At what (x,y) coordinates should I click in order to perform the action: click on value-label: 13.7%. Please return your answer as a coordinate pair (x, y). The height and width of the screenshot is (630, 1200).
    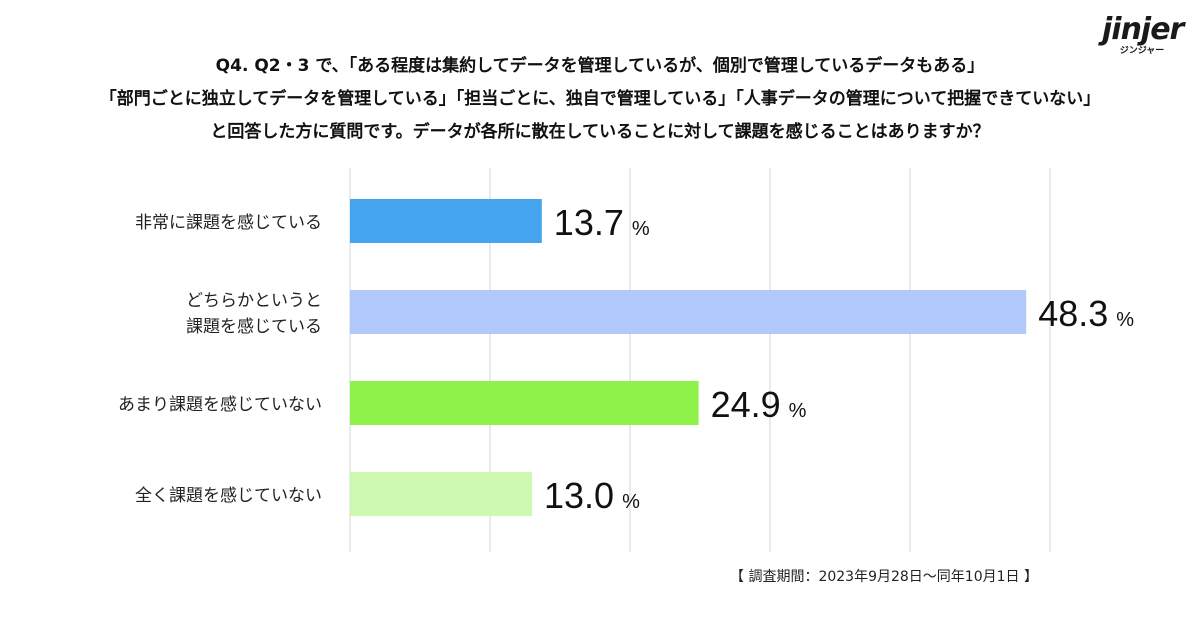
    Looking at the image, I should click on (602, 222).